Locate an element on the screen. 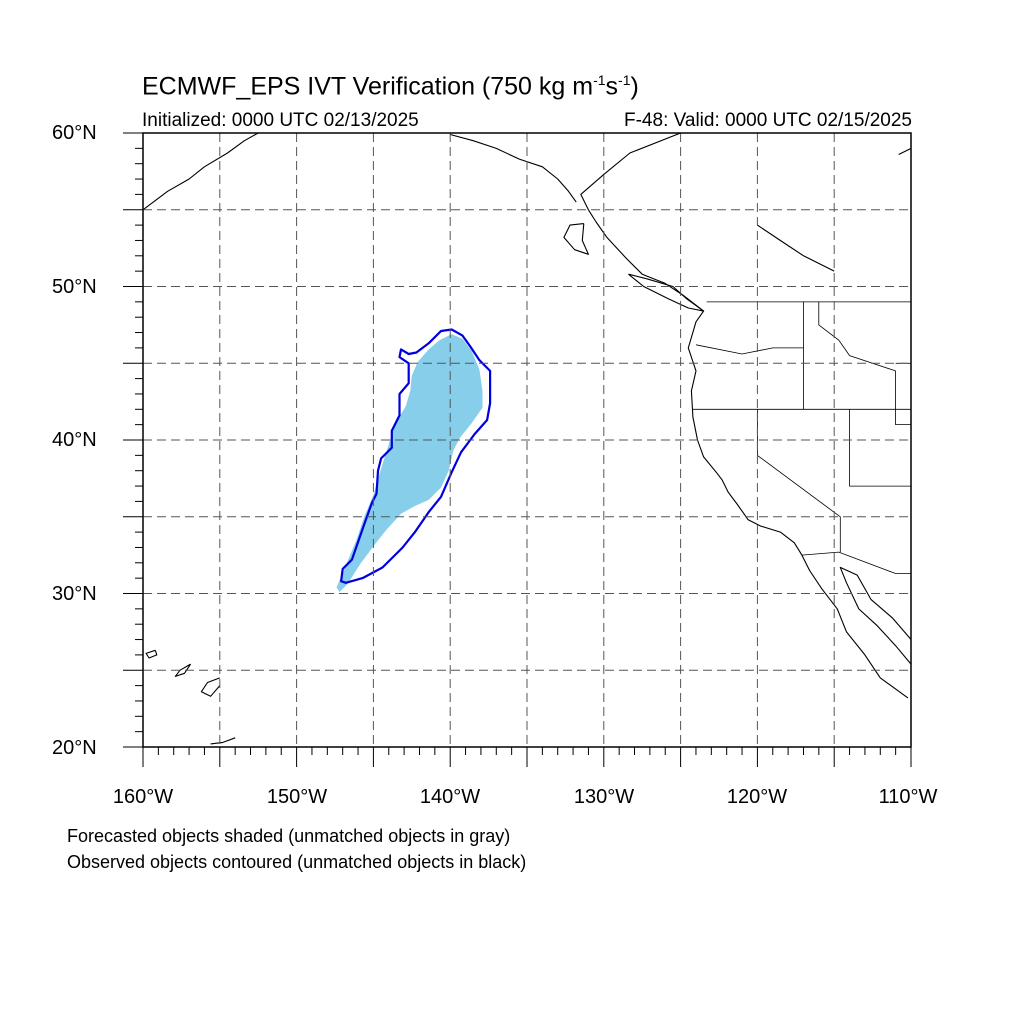  lon-label-150w: 150°W is located at coordinates (297, 797).